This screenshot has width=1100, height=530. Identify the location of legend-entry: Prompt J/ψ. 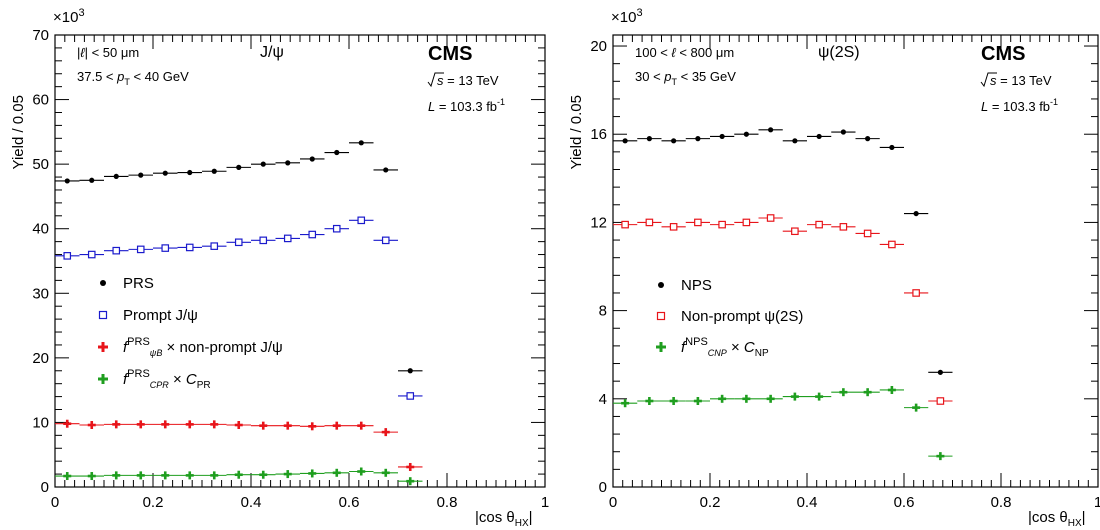
(148, 315).